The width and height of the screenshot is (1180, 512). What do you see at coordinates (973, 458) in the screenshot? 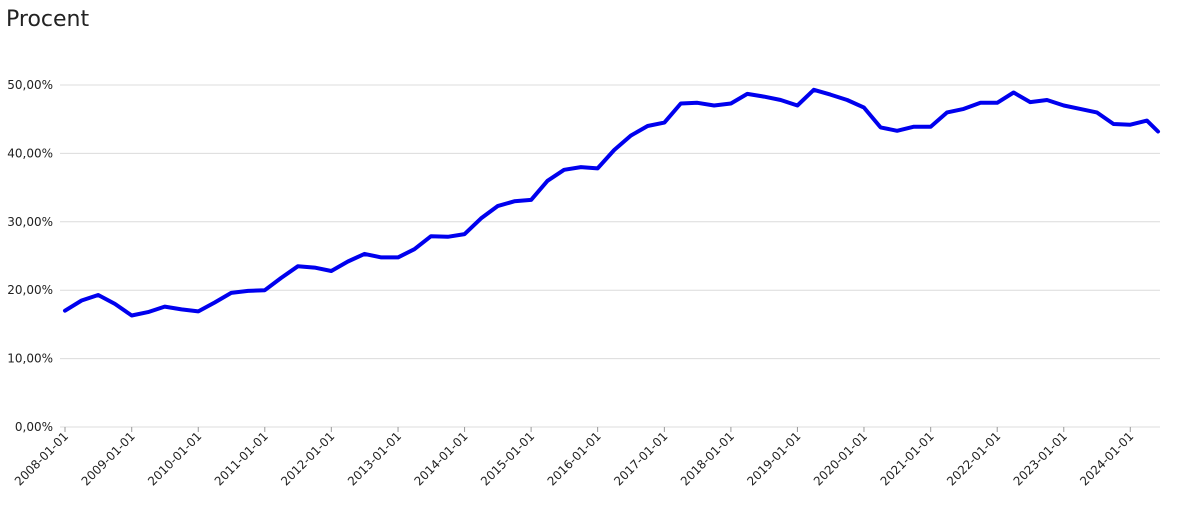
I see `x-tick-label: 2022-01-01` at bounding box center [973, 458].